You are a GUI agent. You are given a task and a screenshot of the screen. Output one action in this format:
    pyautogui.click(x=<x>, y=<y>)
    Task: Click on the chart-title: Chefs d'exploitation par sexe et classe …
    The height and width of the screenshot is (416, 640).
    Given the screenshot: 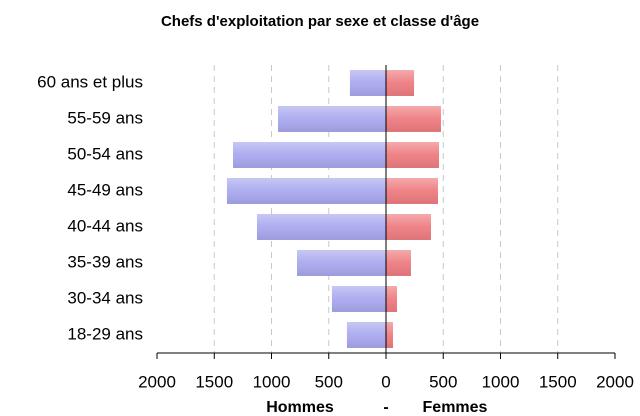 What is the action you would take?
    pyautogui.click(x=320, y=21)
    